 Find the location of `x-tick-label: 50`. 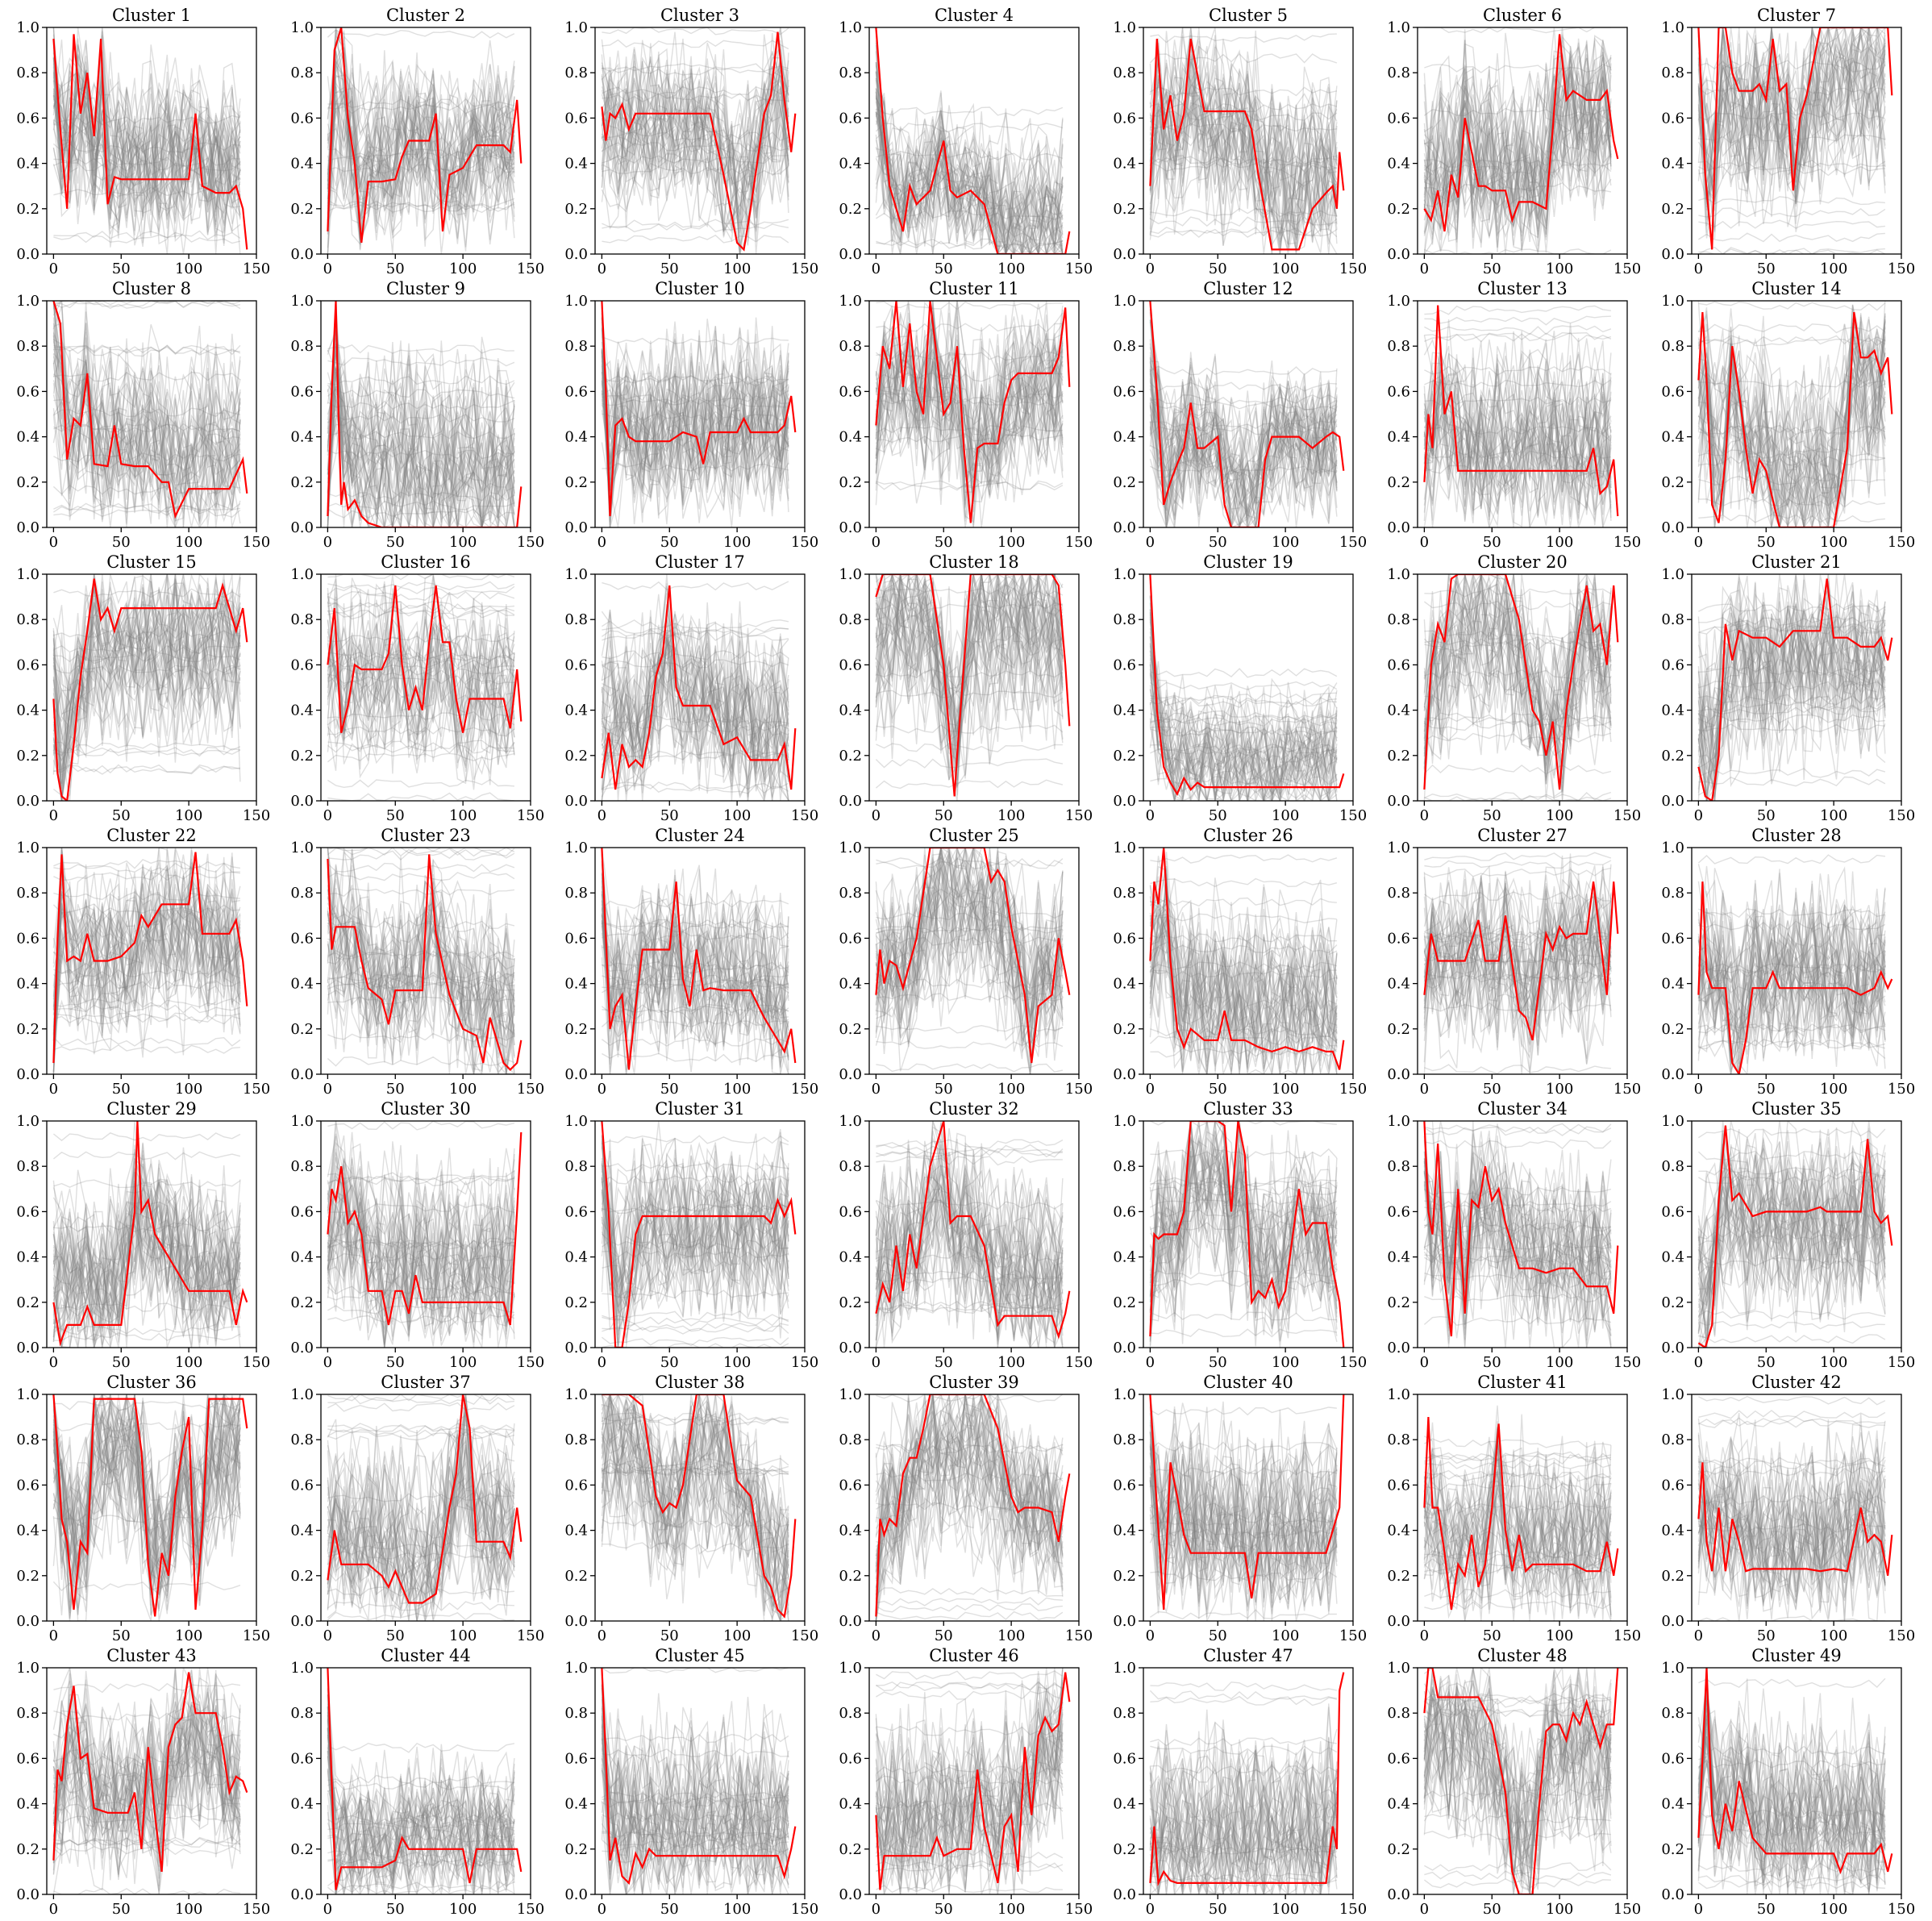

x-tick-label: 50 is located at coordinates (944, 815).